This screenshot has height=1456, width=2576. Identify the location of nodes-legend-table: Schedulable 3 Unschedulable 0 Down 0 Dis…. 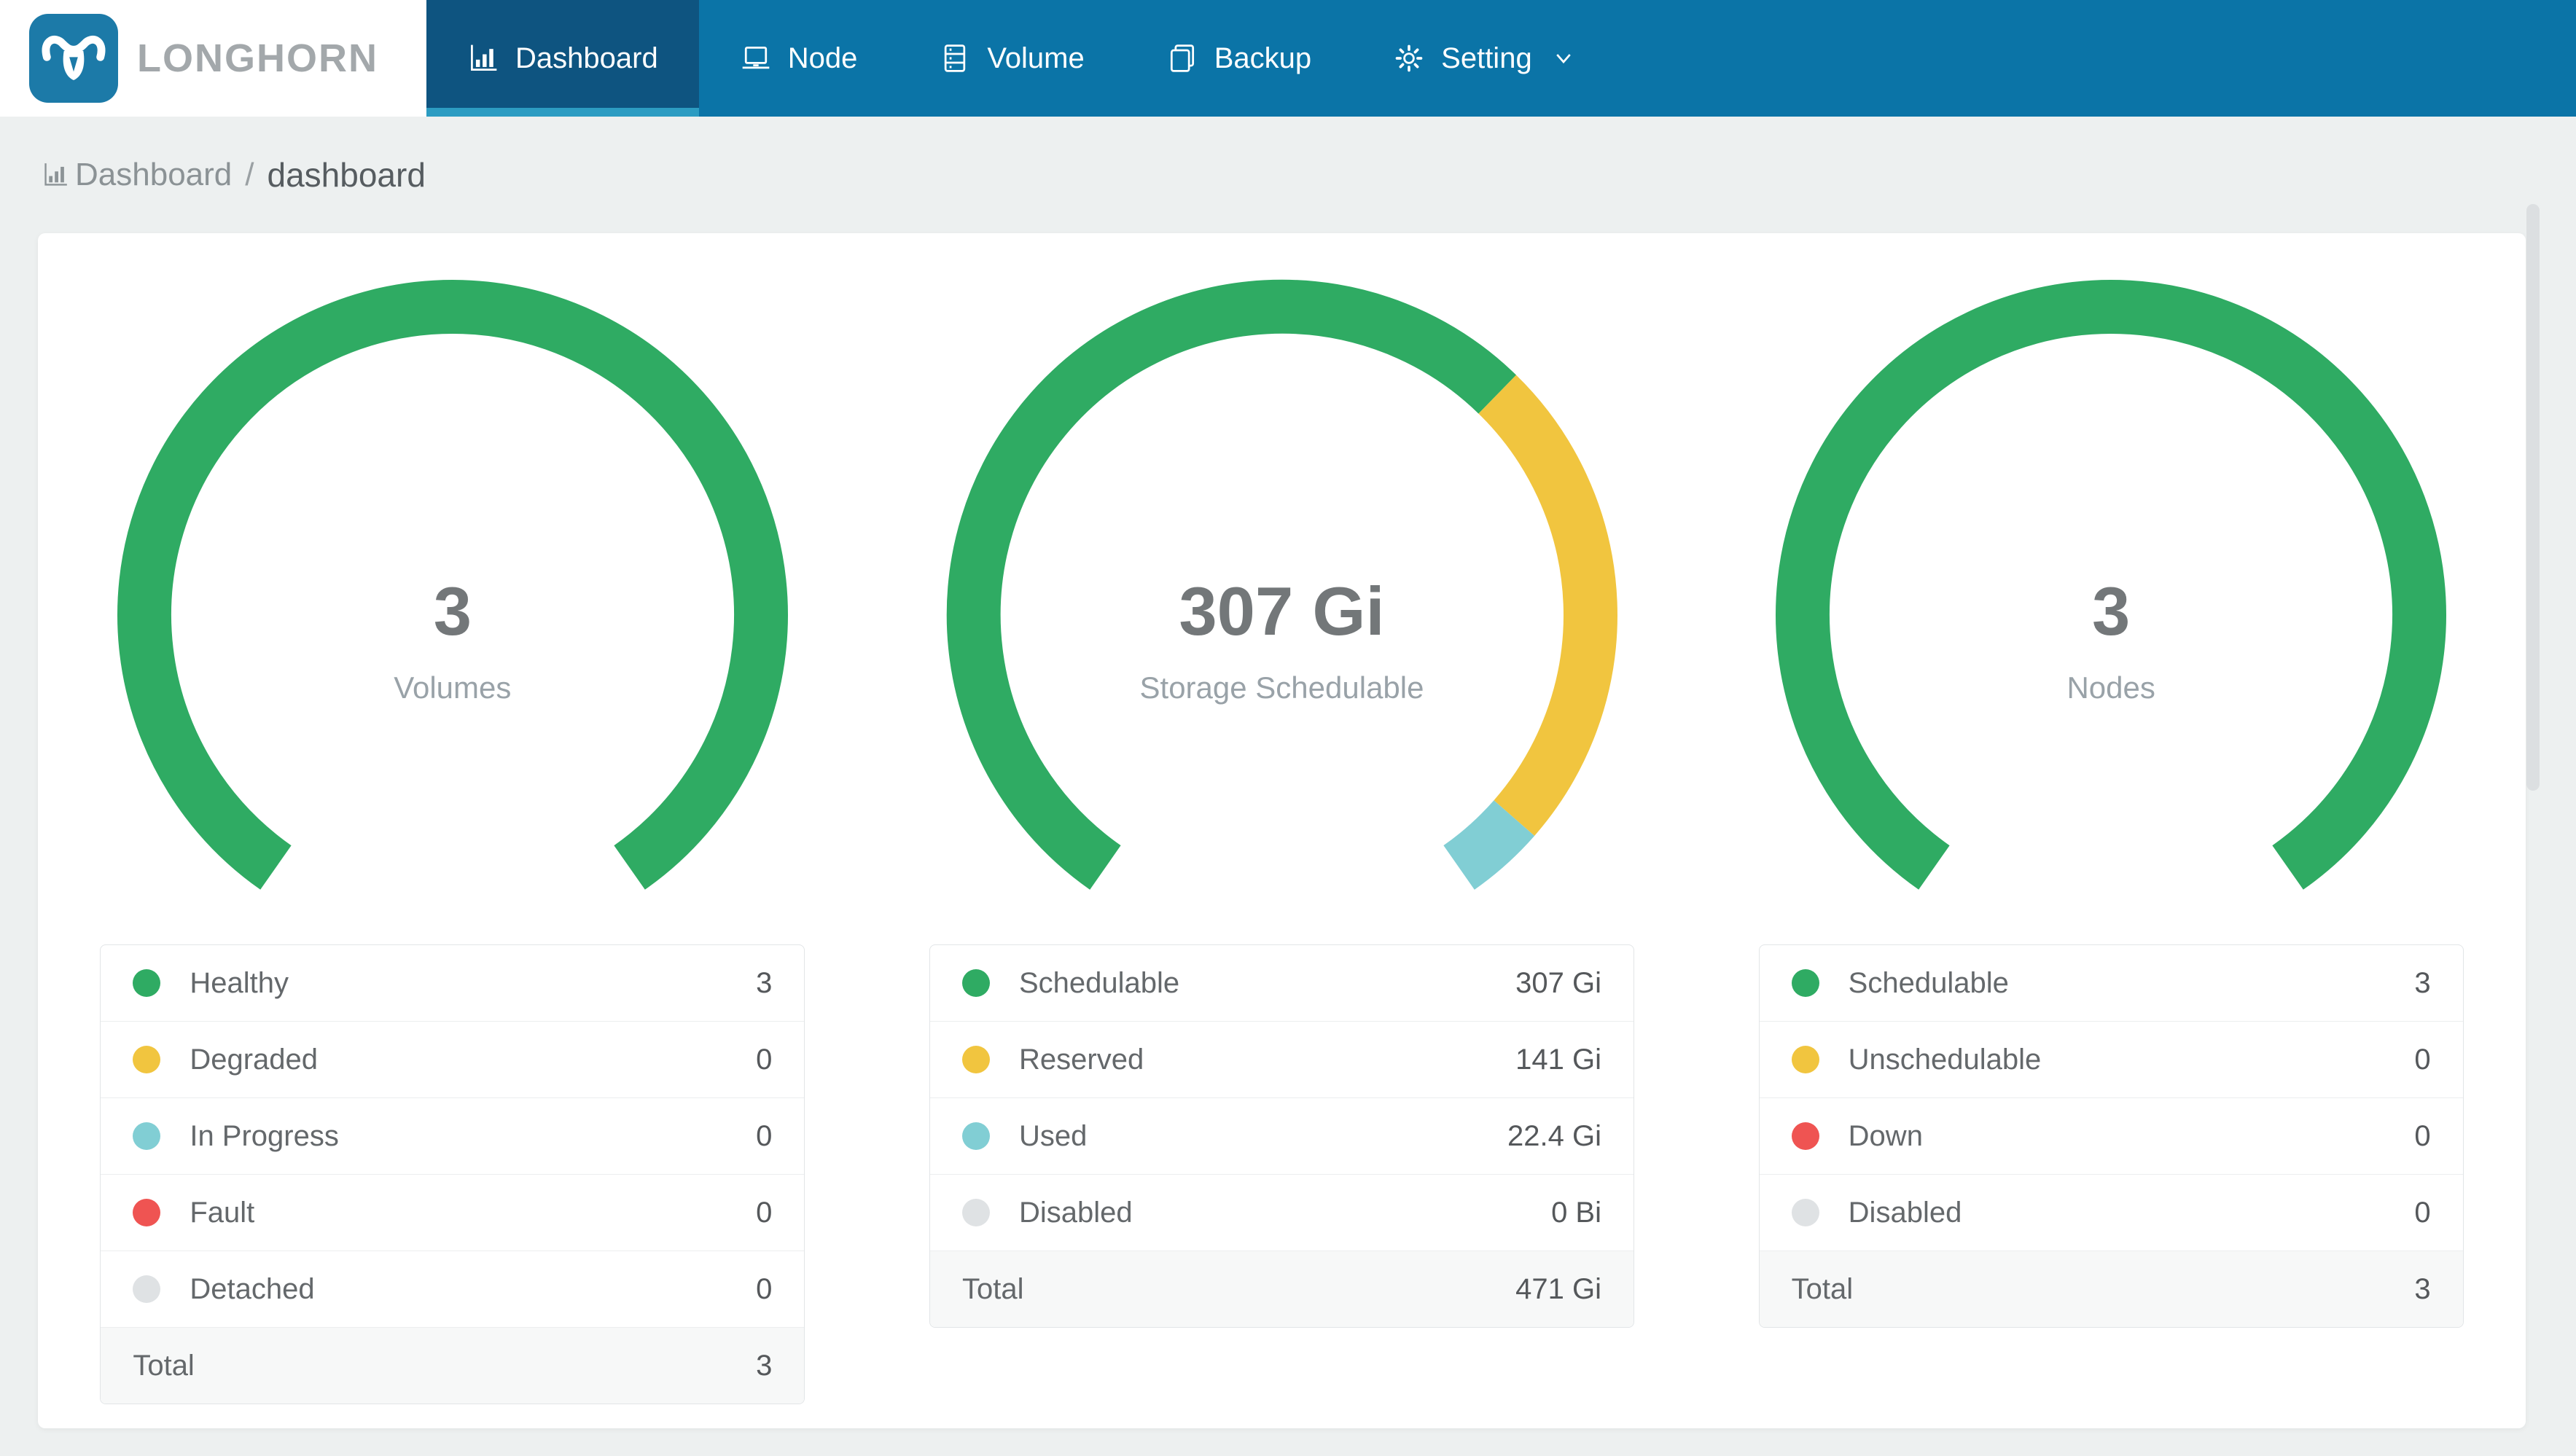
(2111, 1136).